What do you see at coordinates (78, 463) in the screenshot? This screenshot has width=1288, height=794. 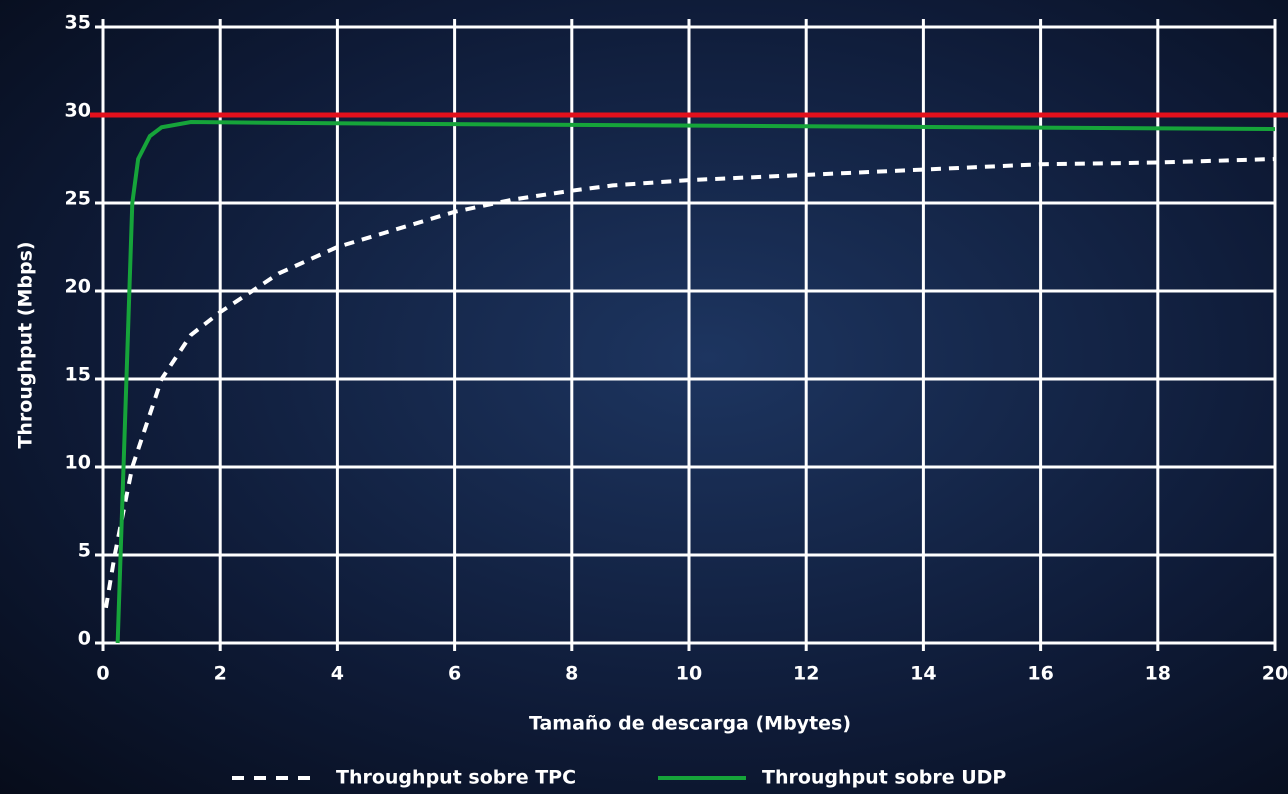 I see `y-tick-label: 10` at bounding box center [78, 463].